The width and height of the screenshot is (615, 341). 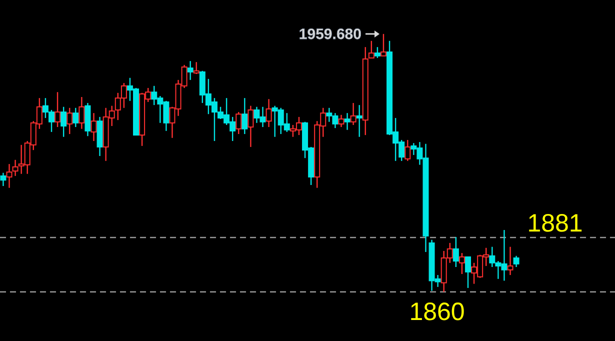 I want to click on annotation: 1959.680, so click(x=330, y=34).